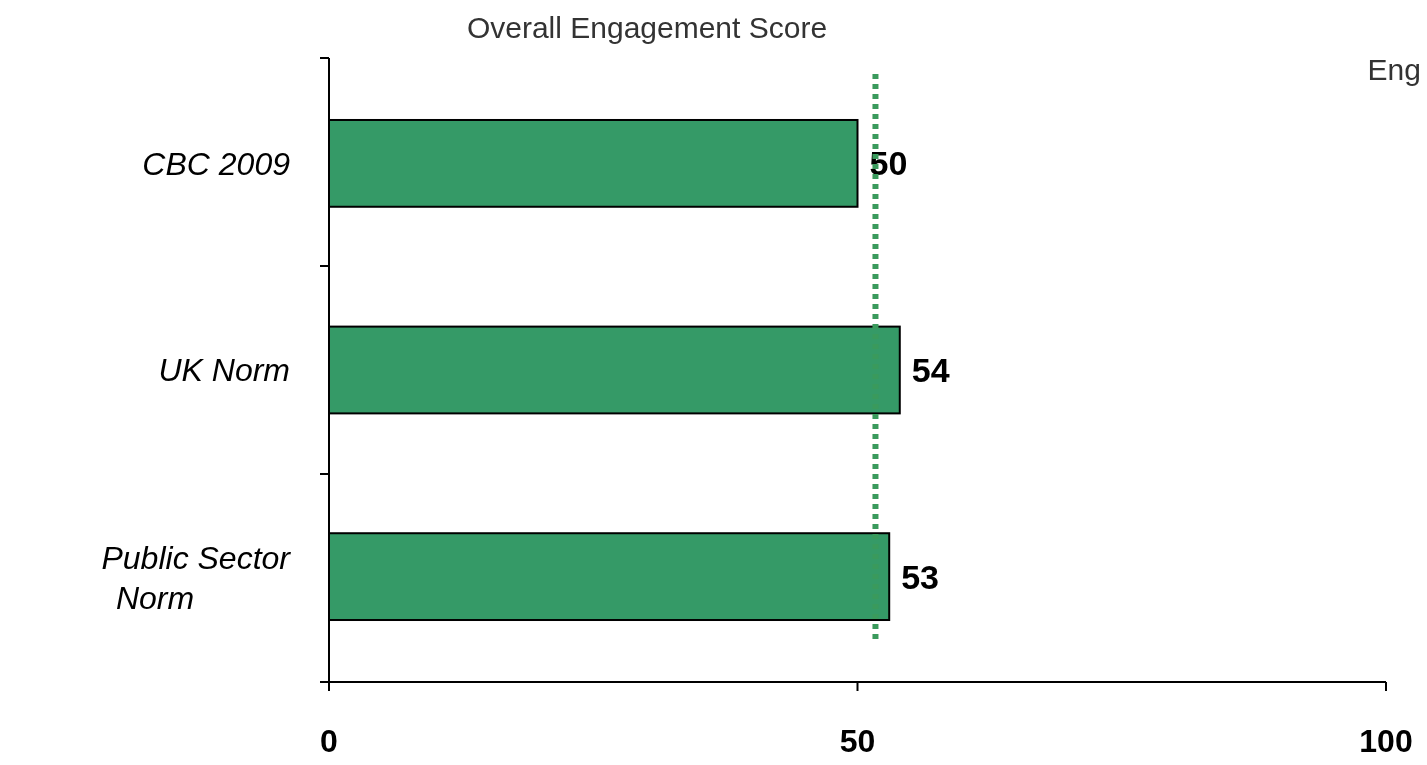 This screenshot has height=765, width=1427. What do you see at coordinates (1386, 741) in the screenshot?
I see `x-tick-label: 100` at bounding box center [1386, 741].